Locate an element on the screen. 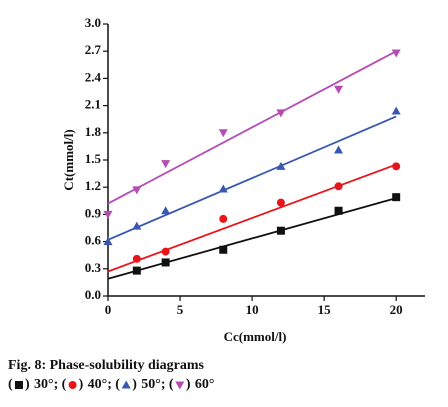  y-axis-label: Ct(mmol/l) is located at coordinates (68, 159).